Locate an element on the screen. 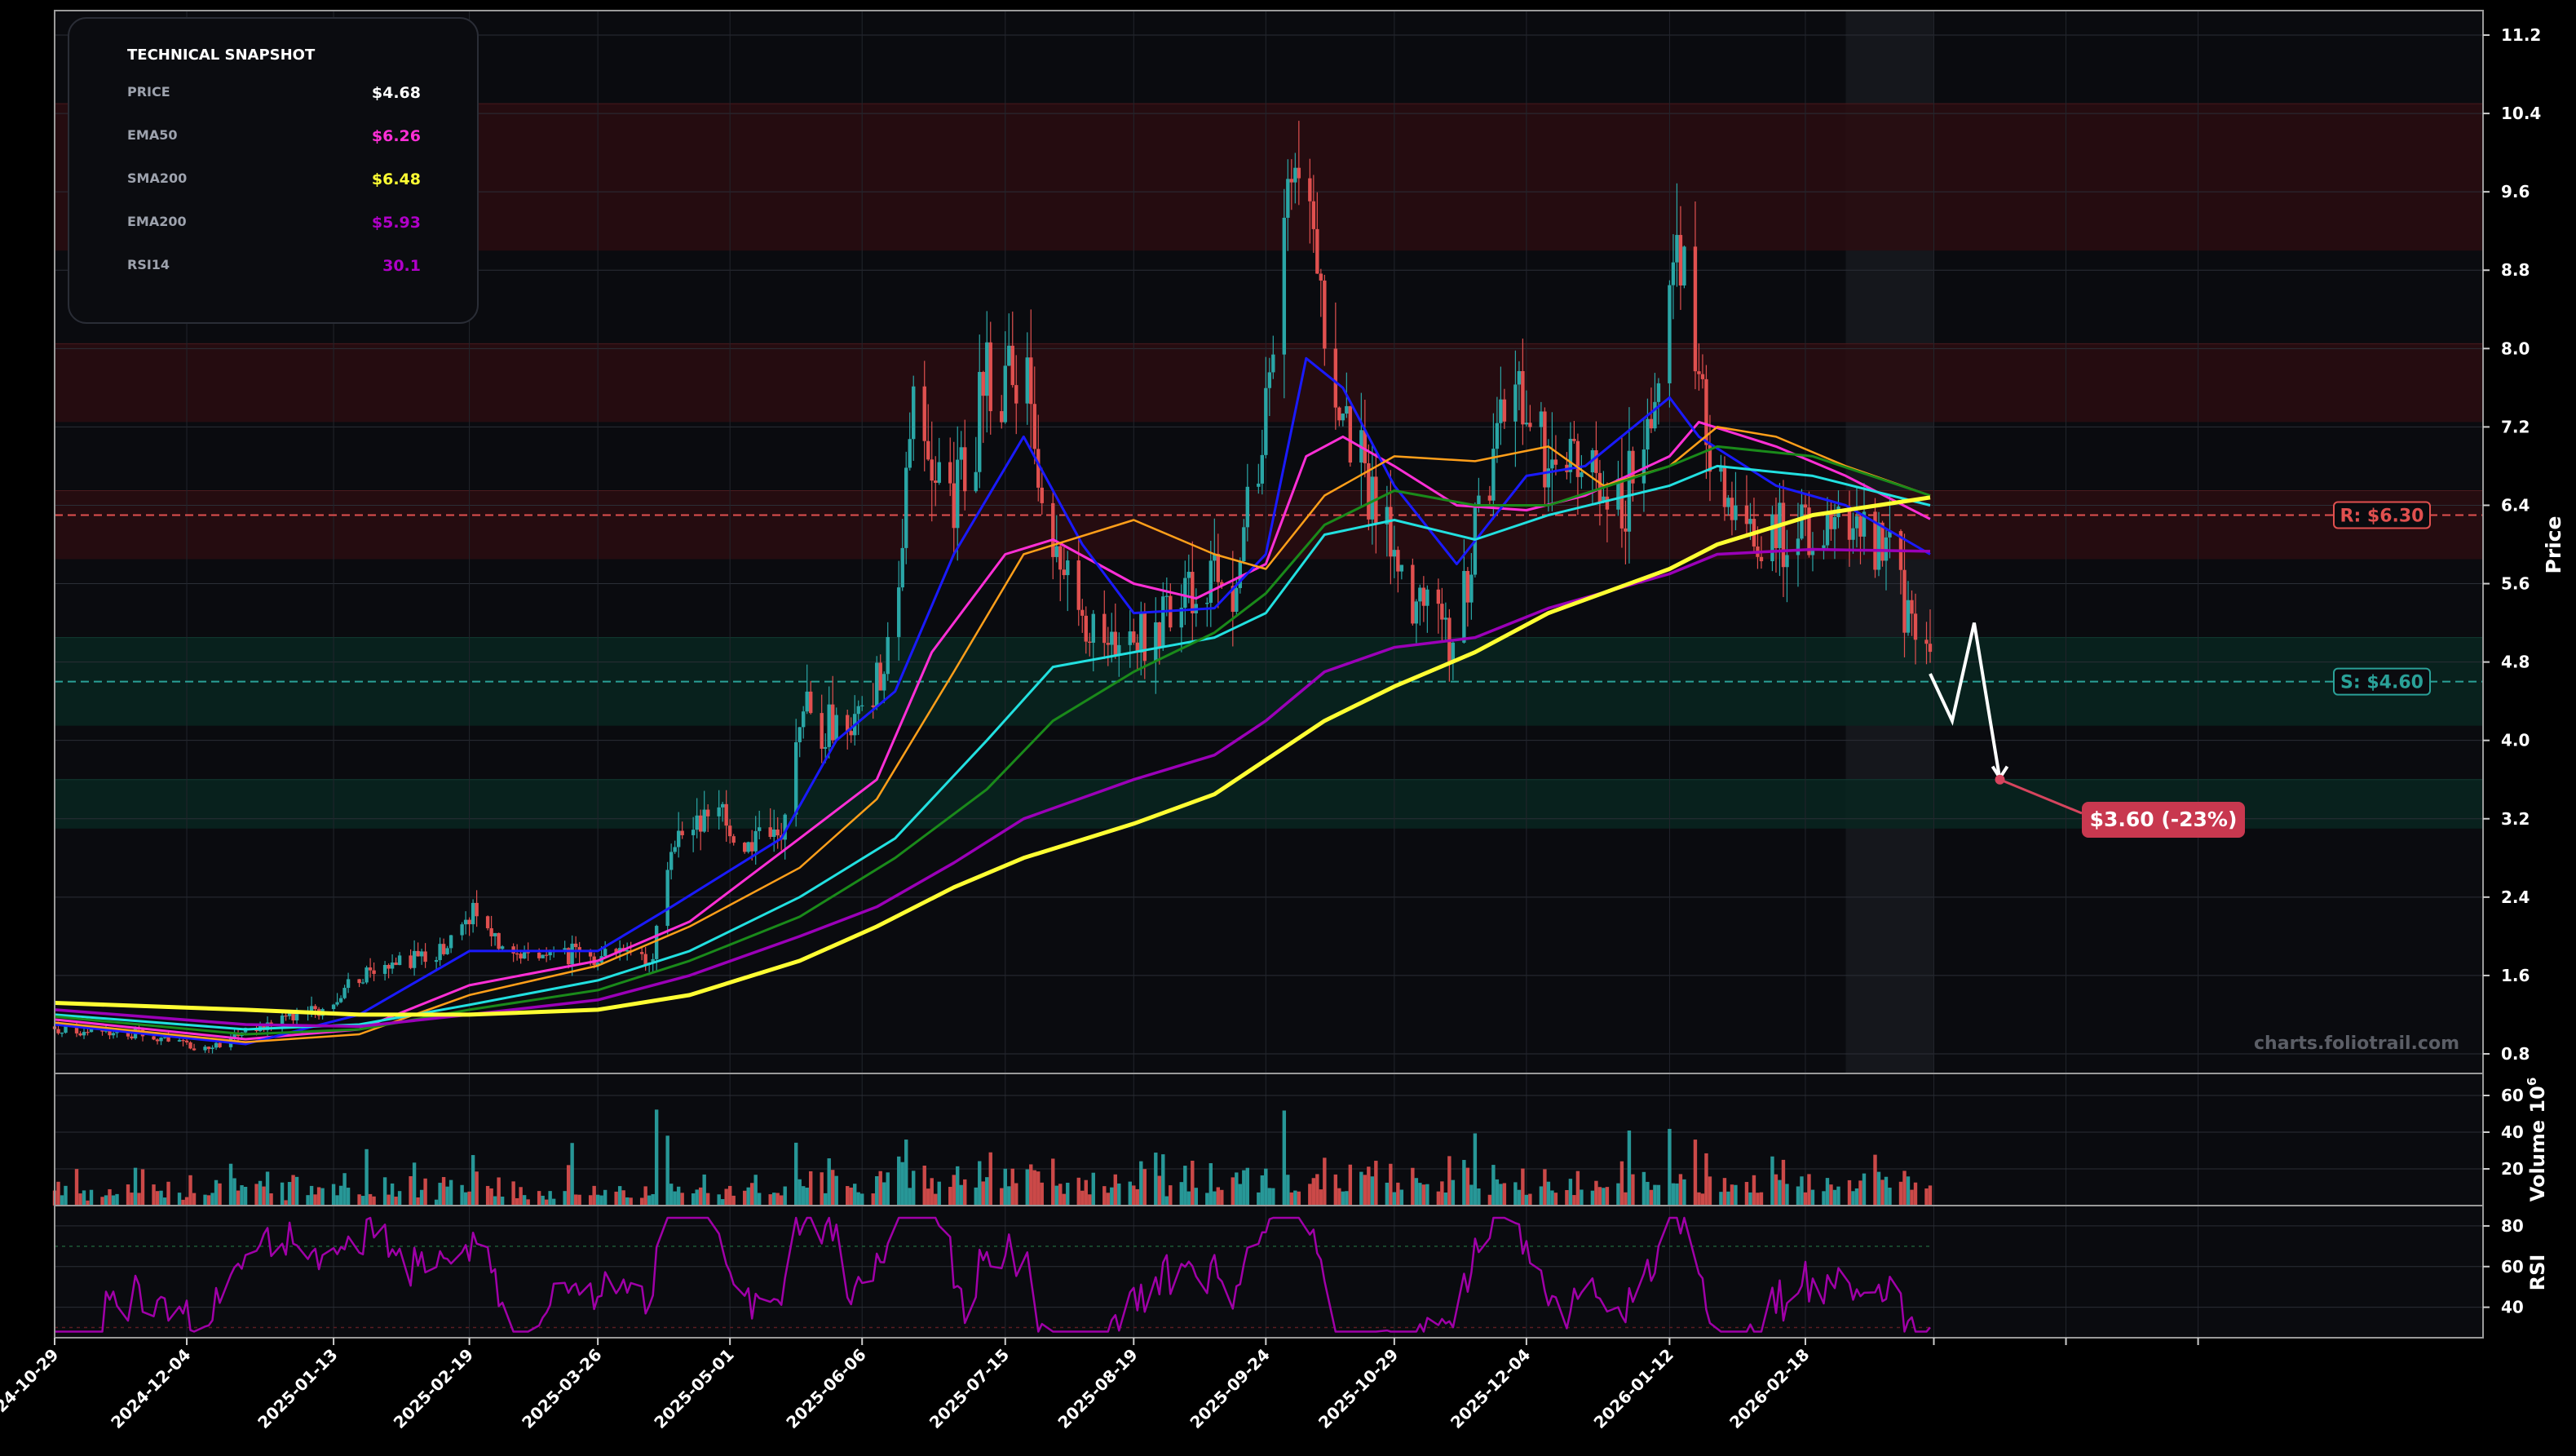  support-resistance-levels: R: $6.30 S: $4.60 is located at coordinates (1269, 598).